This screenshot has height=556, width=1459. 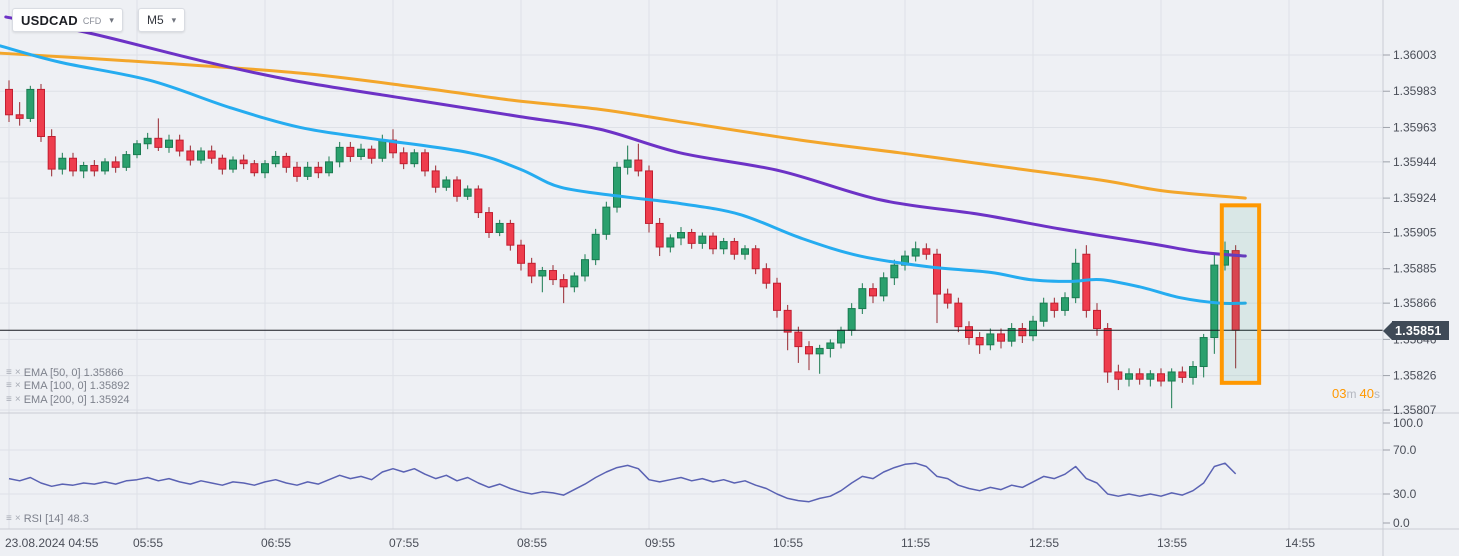 I want to click on rsi-legend-label: RSI [14], so click(x=43, y=518).